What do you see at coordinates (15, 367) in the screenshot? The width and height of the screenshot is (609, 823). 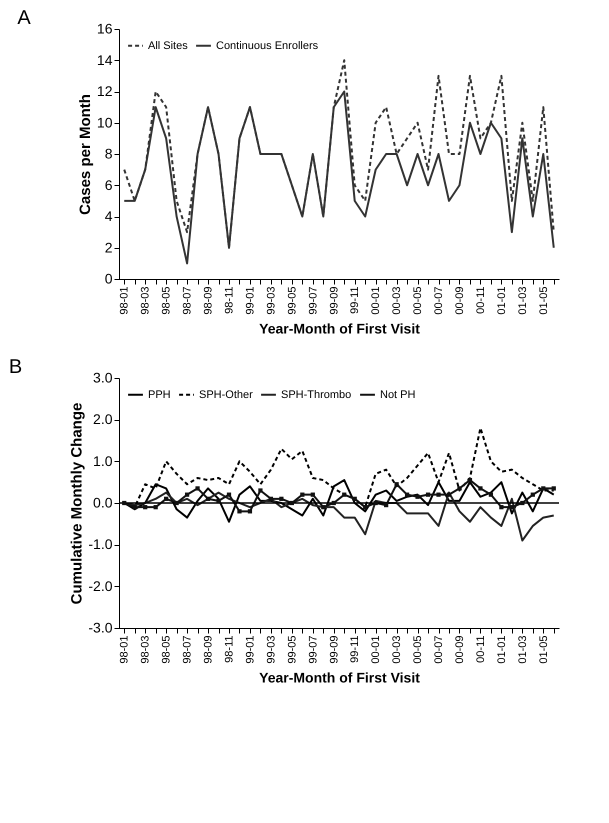 I see `chart-title: B` at bounding box center [15, 367].